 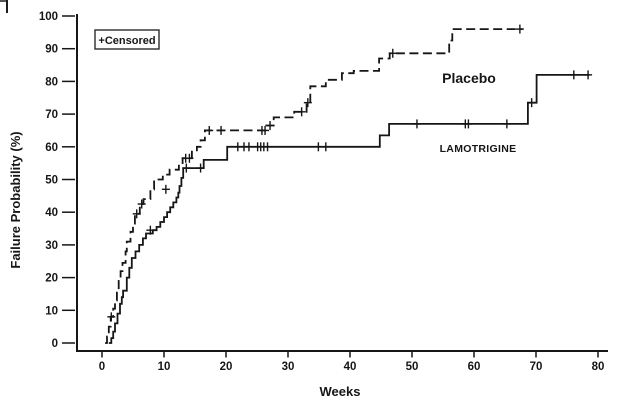 I want to click on y-tick-label: 30, so click(x=51, y=246).